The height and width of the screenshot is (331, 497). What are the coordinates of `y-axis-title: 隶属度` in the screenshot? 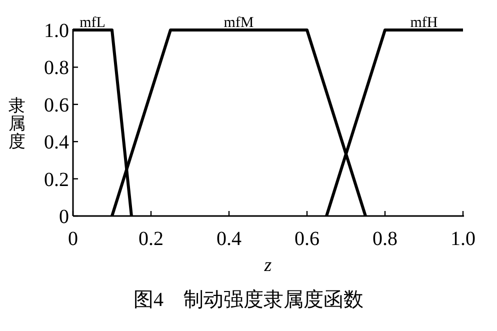 It's located at (17, 123).